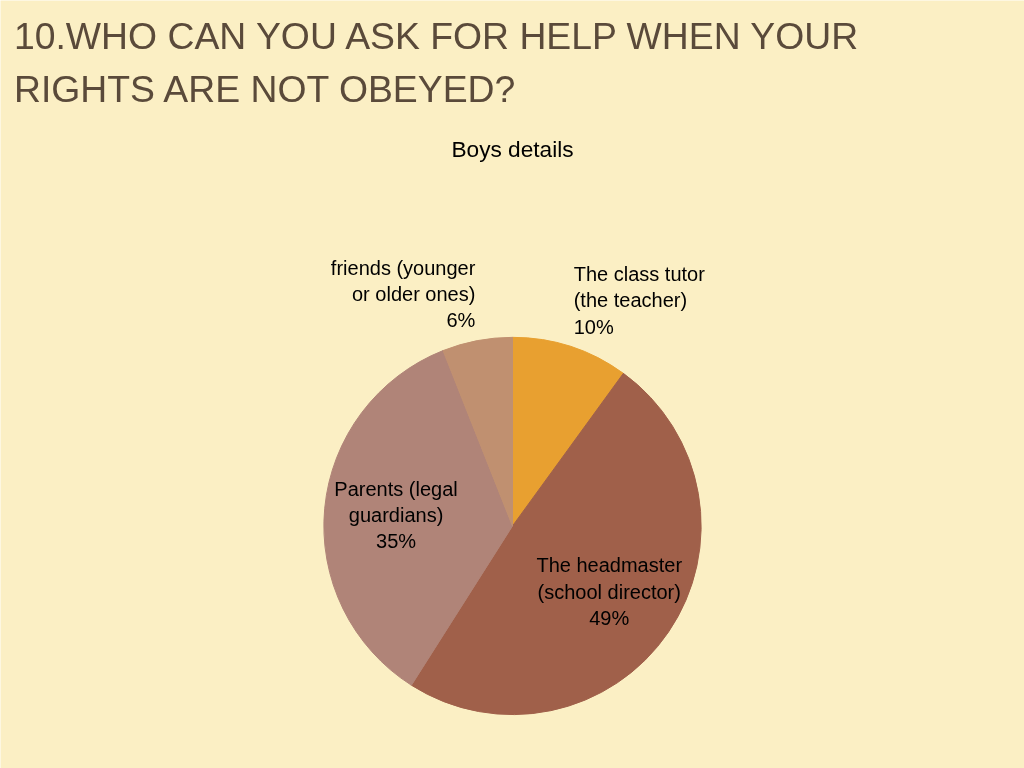  What do you see at coordinates (609, 578) in the screenshot?
I see `slice-label: The headmaster (school director)` at bounding box center [609, 578].